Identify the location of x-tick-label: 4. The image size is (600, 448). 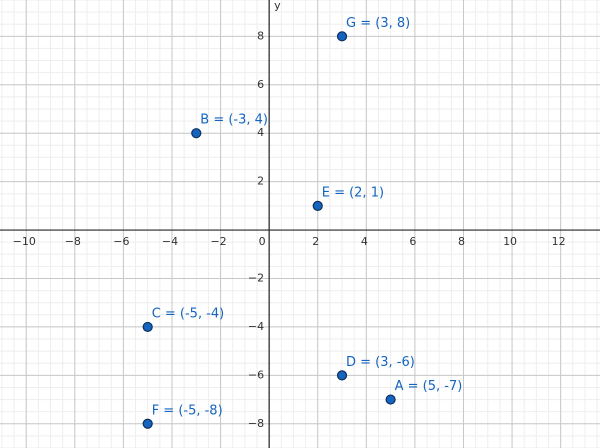
(364, 241).